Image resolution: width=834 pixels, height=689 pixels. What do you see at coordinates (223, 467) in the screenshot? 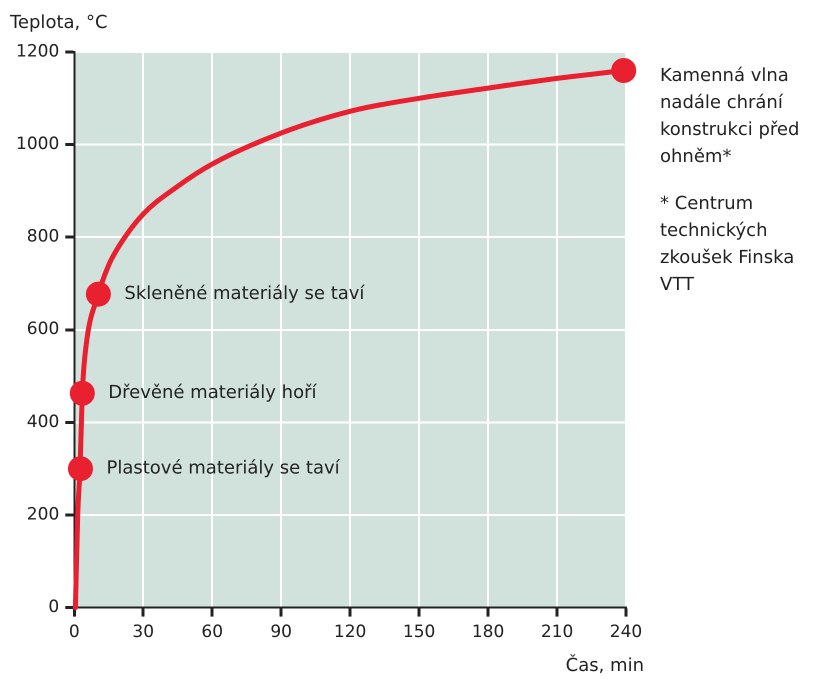
I see `annotation: Plastové materiály se taví` at bounding box center [223, 467].